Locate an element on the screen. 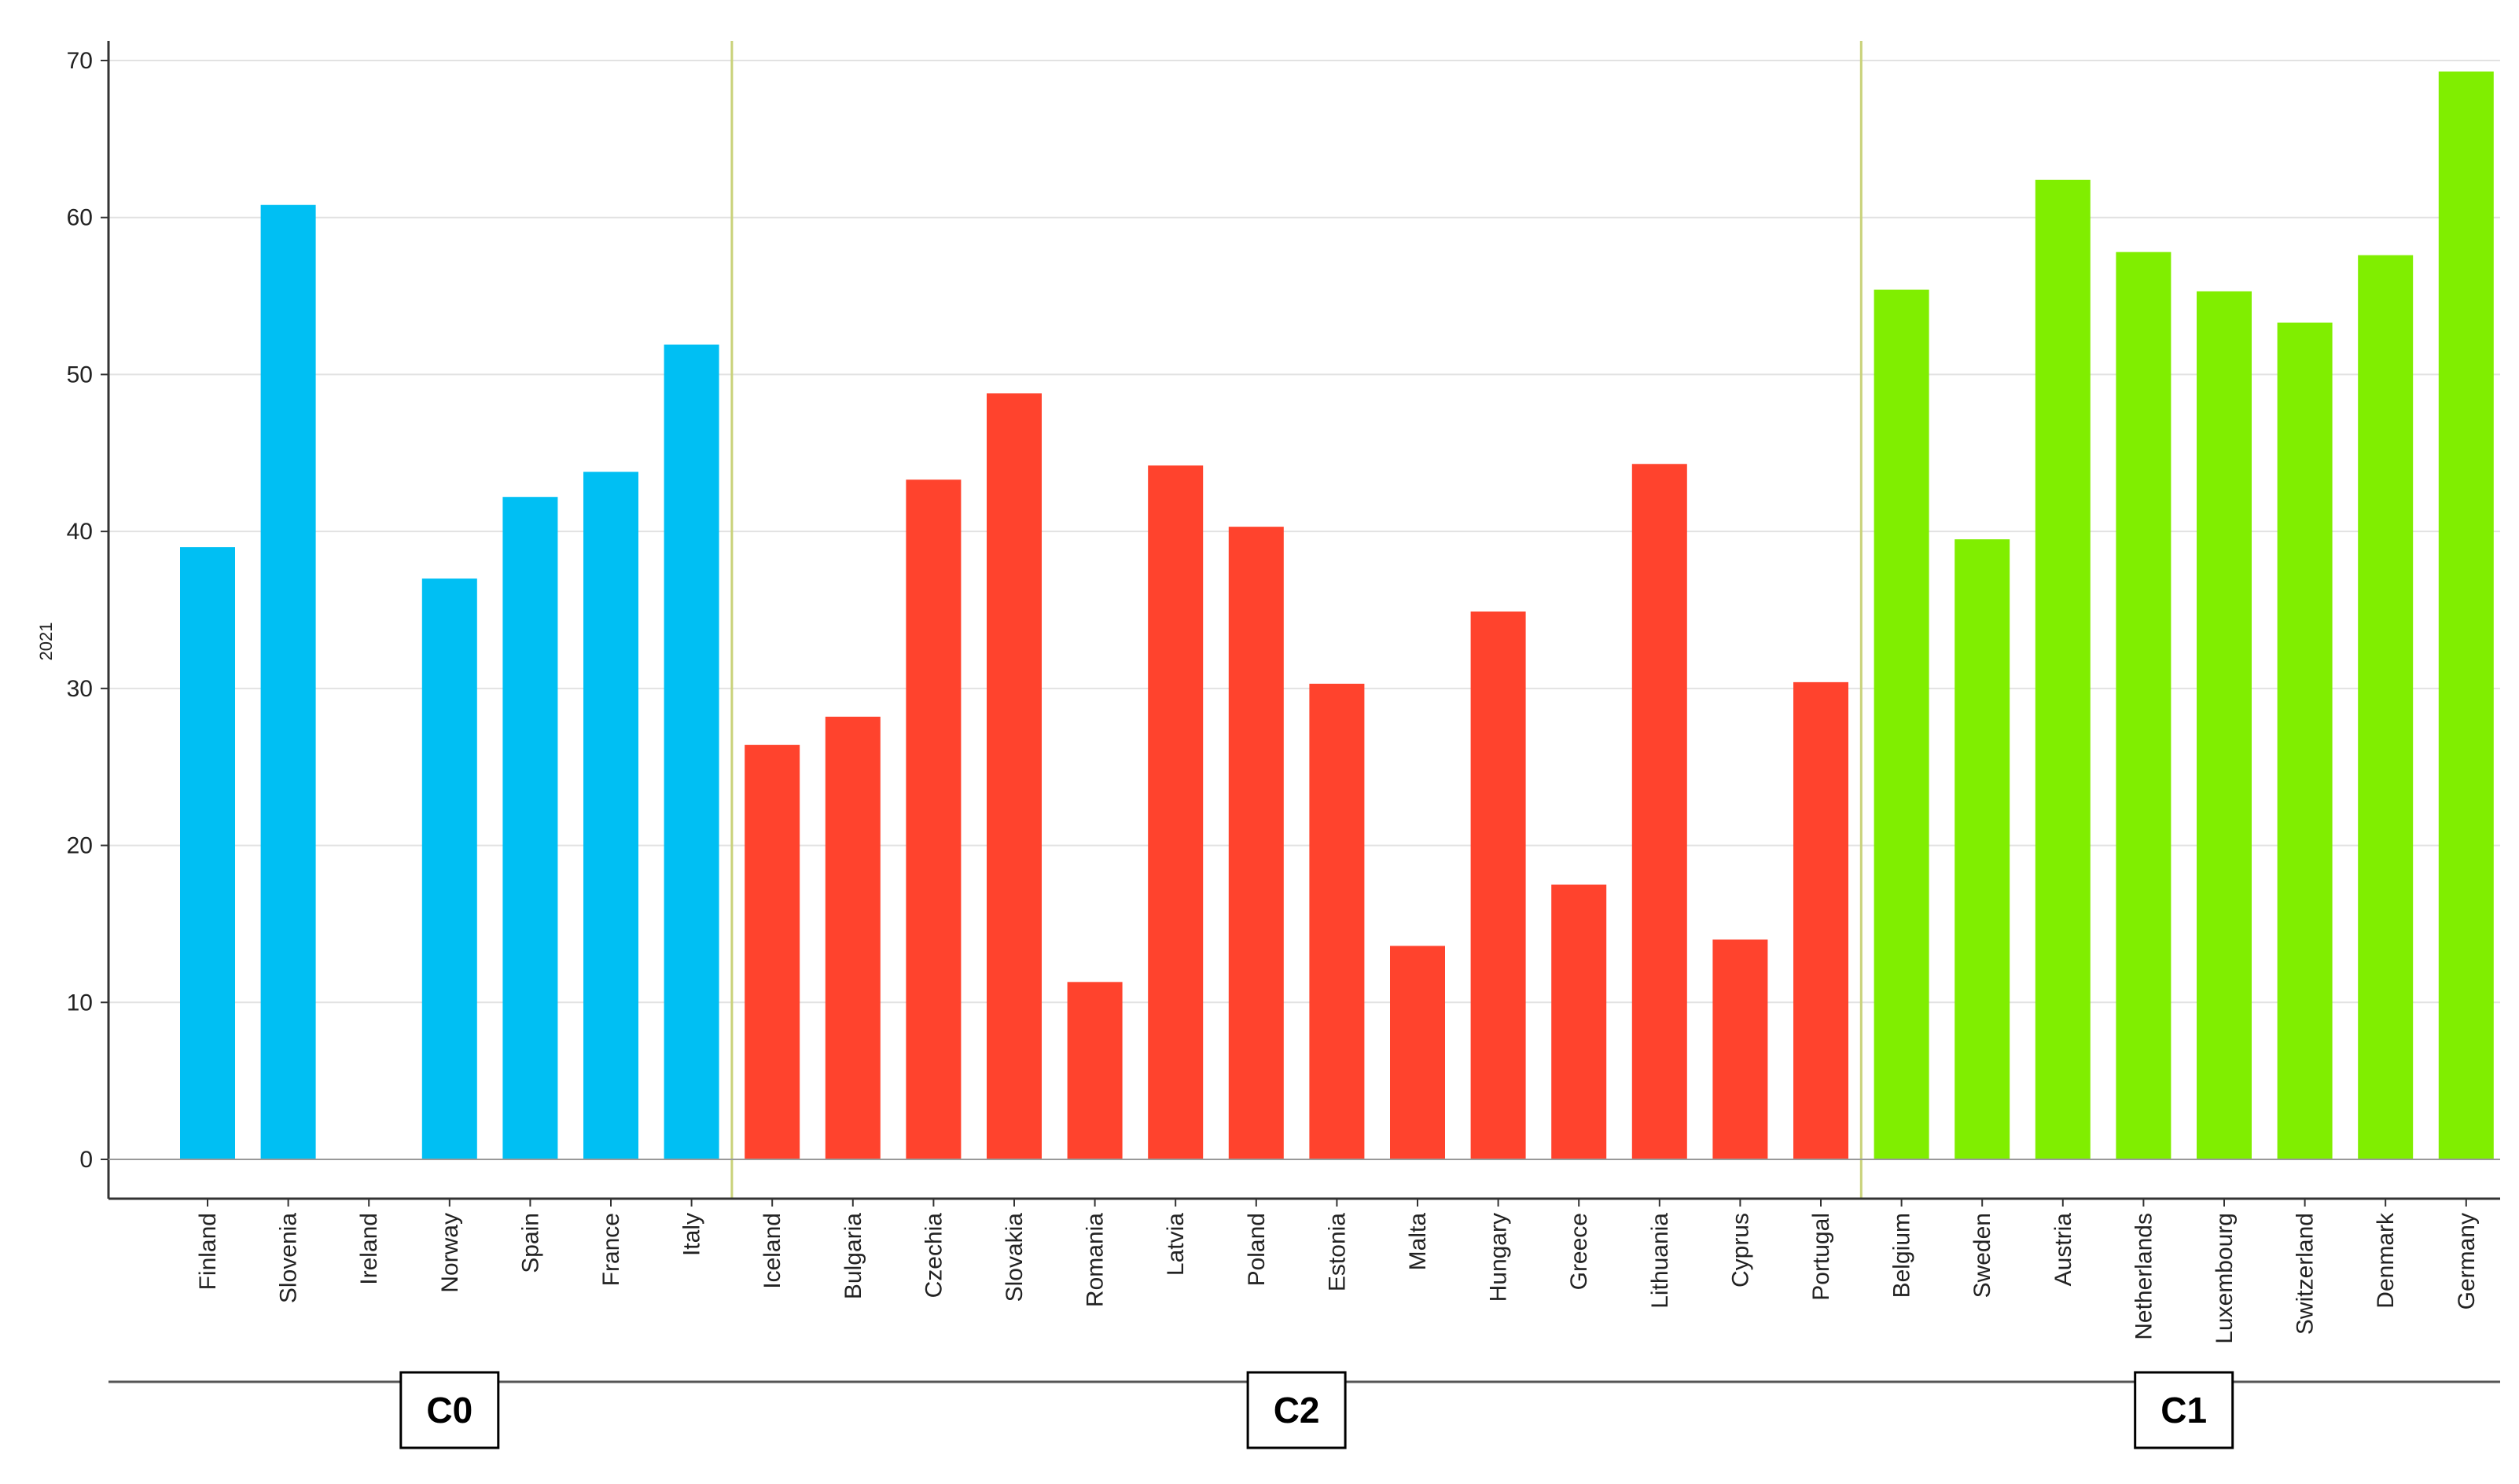 This screenshot has width=2519, height=1484. x-tick-label-germany: Germany is located at coordinates (2467, 1261).